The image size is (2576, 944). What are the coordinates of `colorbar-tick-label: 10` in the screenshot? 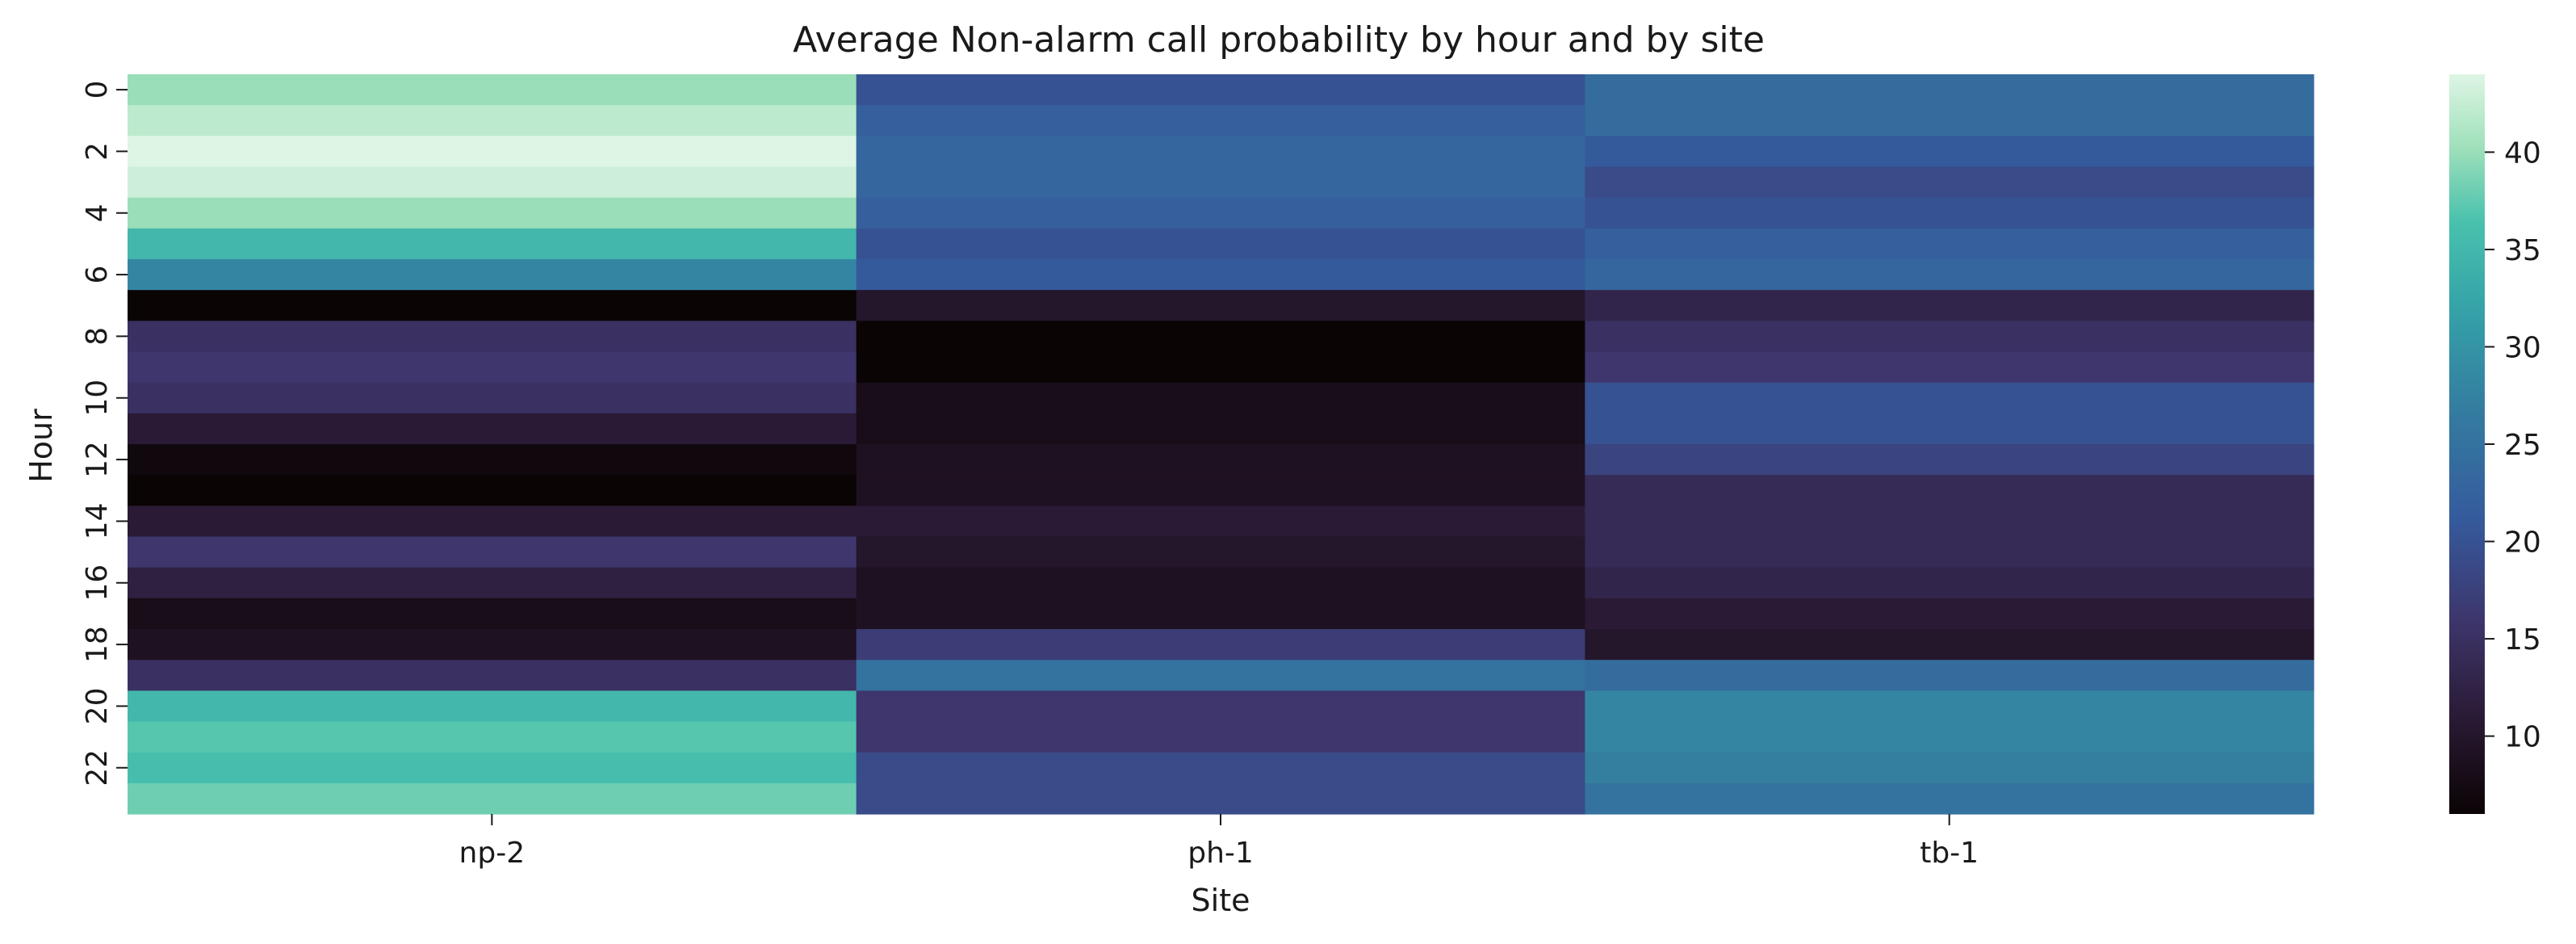 It's located at (2523, 737).